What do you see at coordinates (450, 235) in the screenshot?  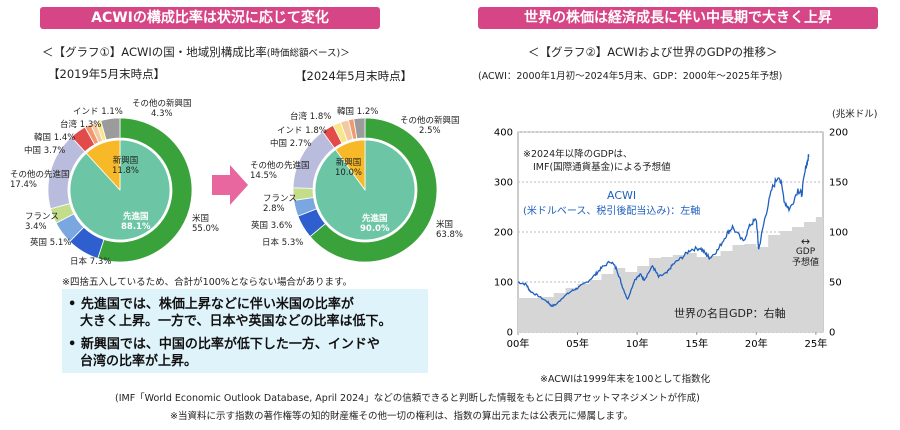 I see `pct: 63.8%` at bounding box center [450, 235].